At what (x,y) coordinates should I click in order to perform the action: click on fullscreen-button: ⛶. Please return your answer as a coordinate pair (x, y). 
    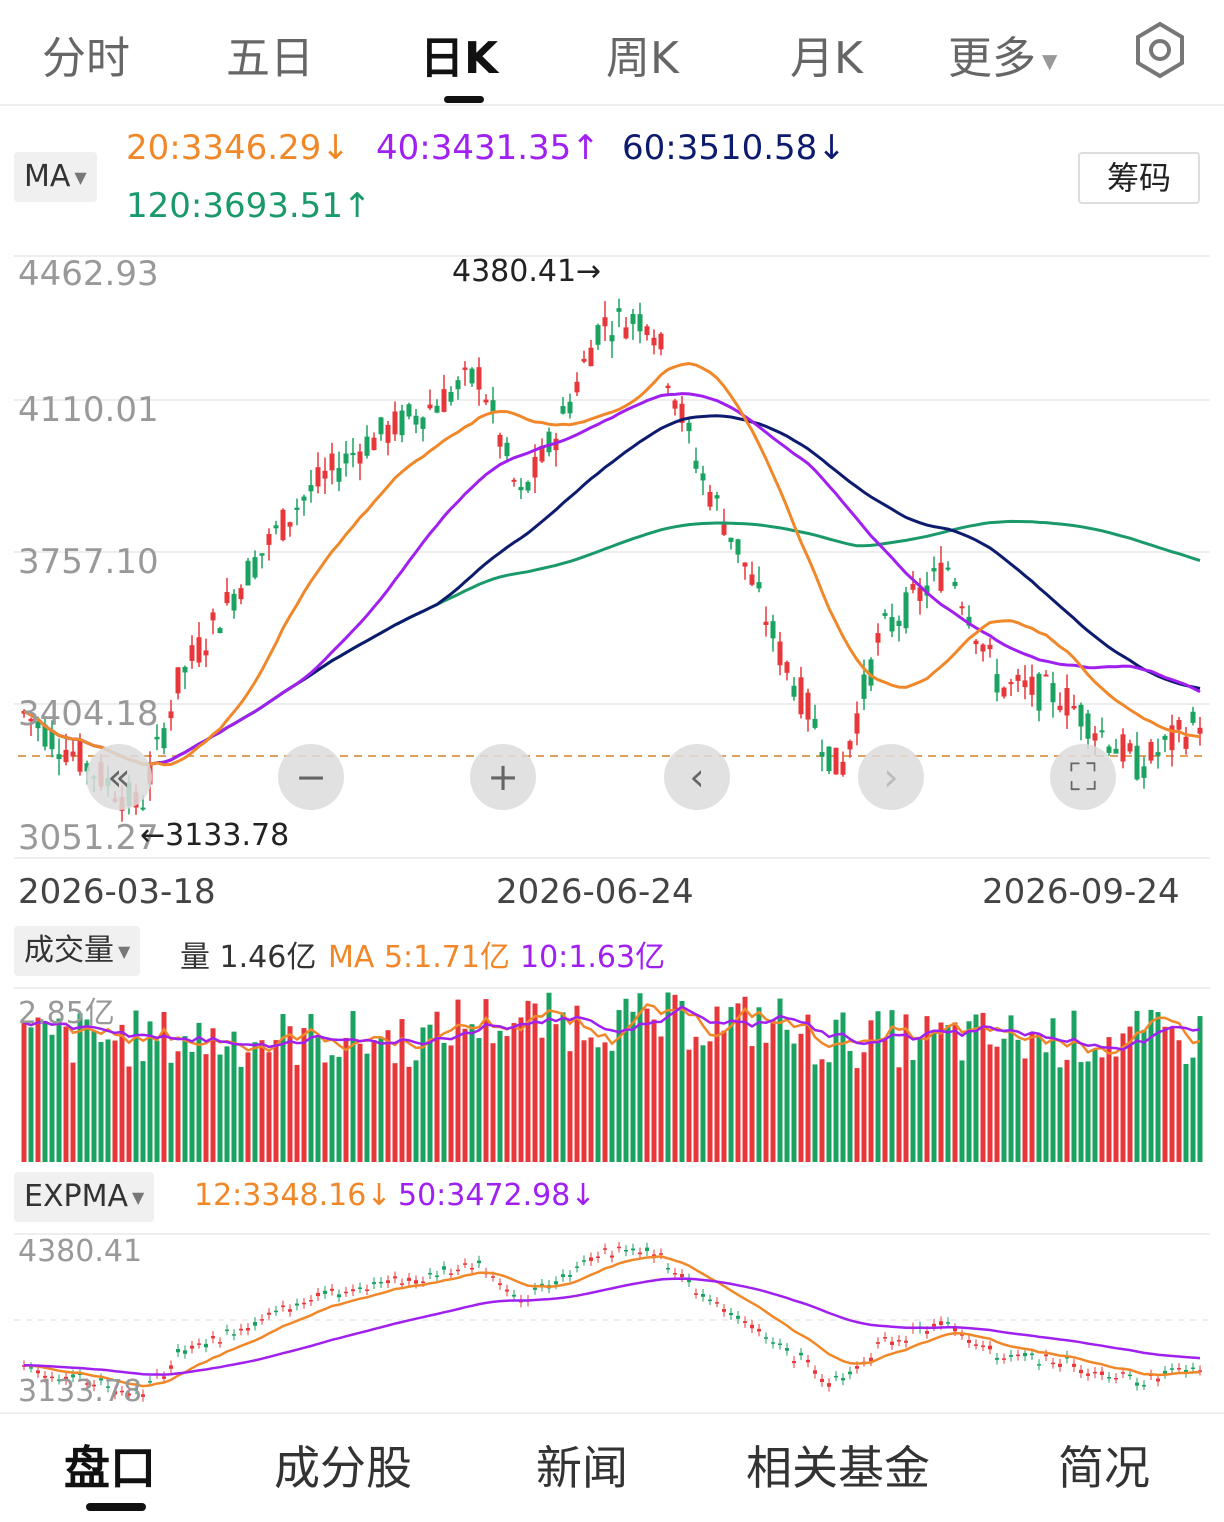
    Looking at the image, I should click on (1083, 777).